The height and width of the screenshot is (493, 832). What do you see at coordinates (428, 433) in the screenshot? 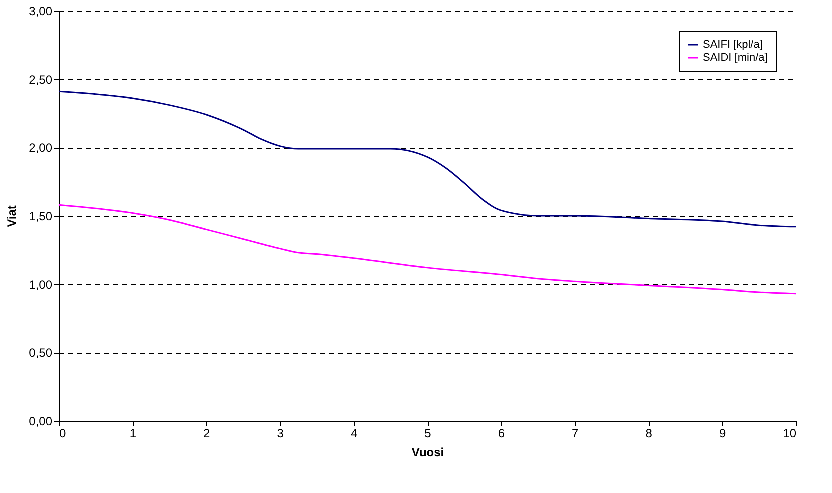
I see `x-tick-label: 5` at bounding box center [428, 433].